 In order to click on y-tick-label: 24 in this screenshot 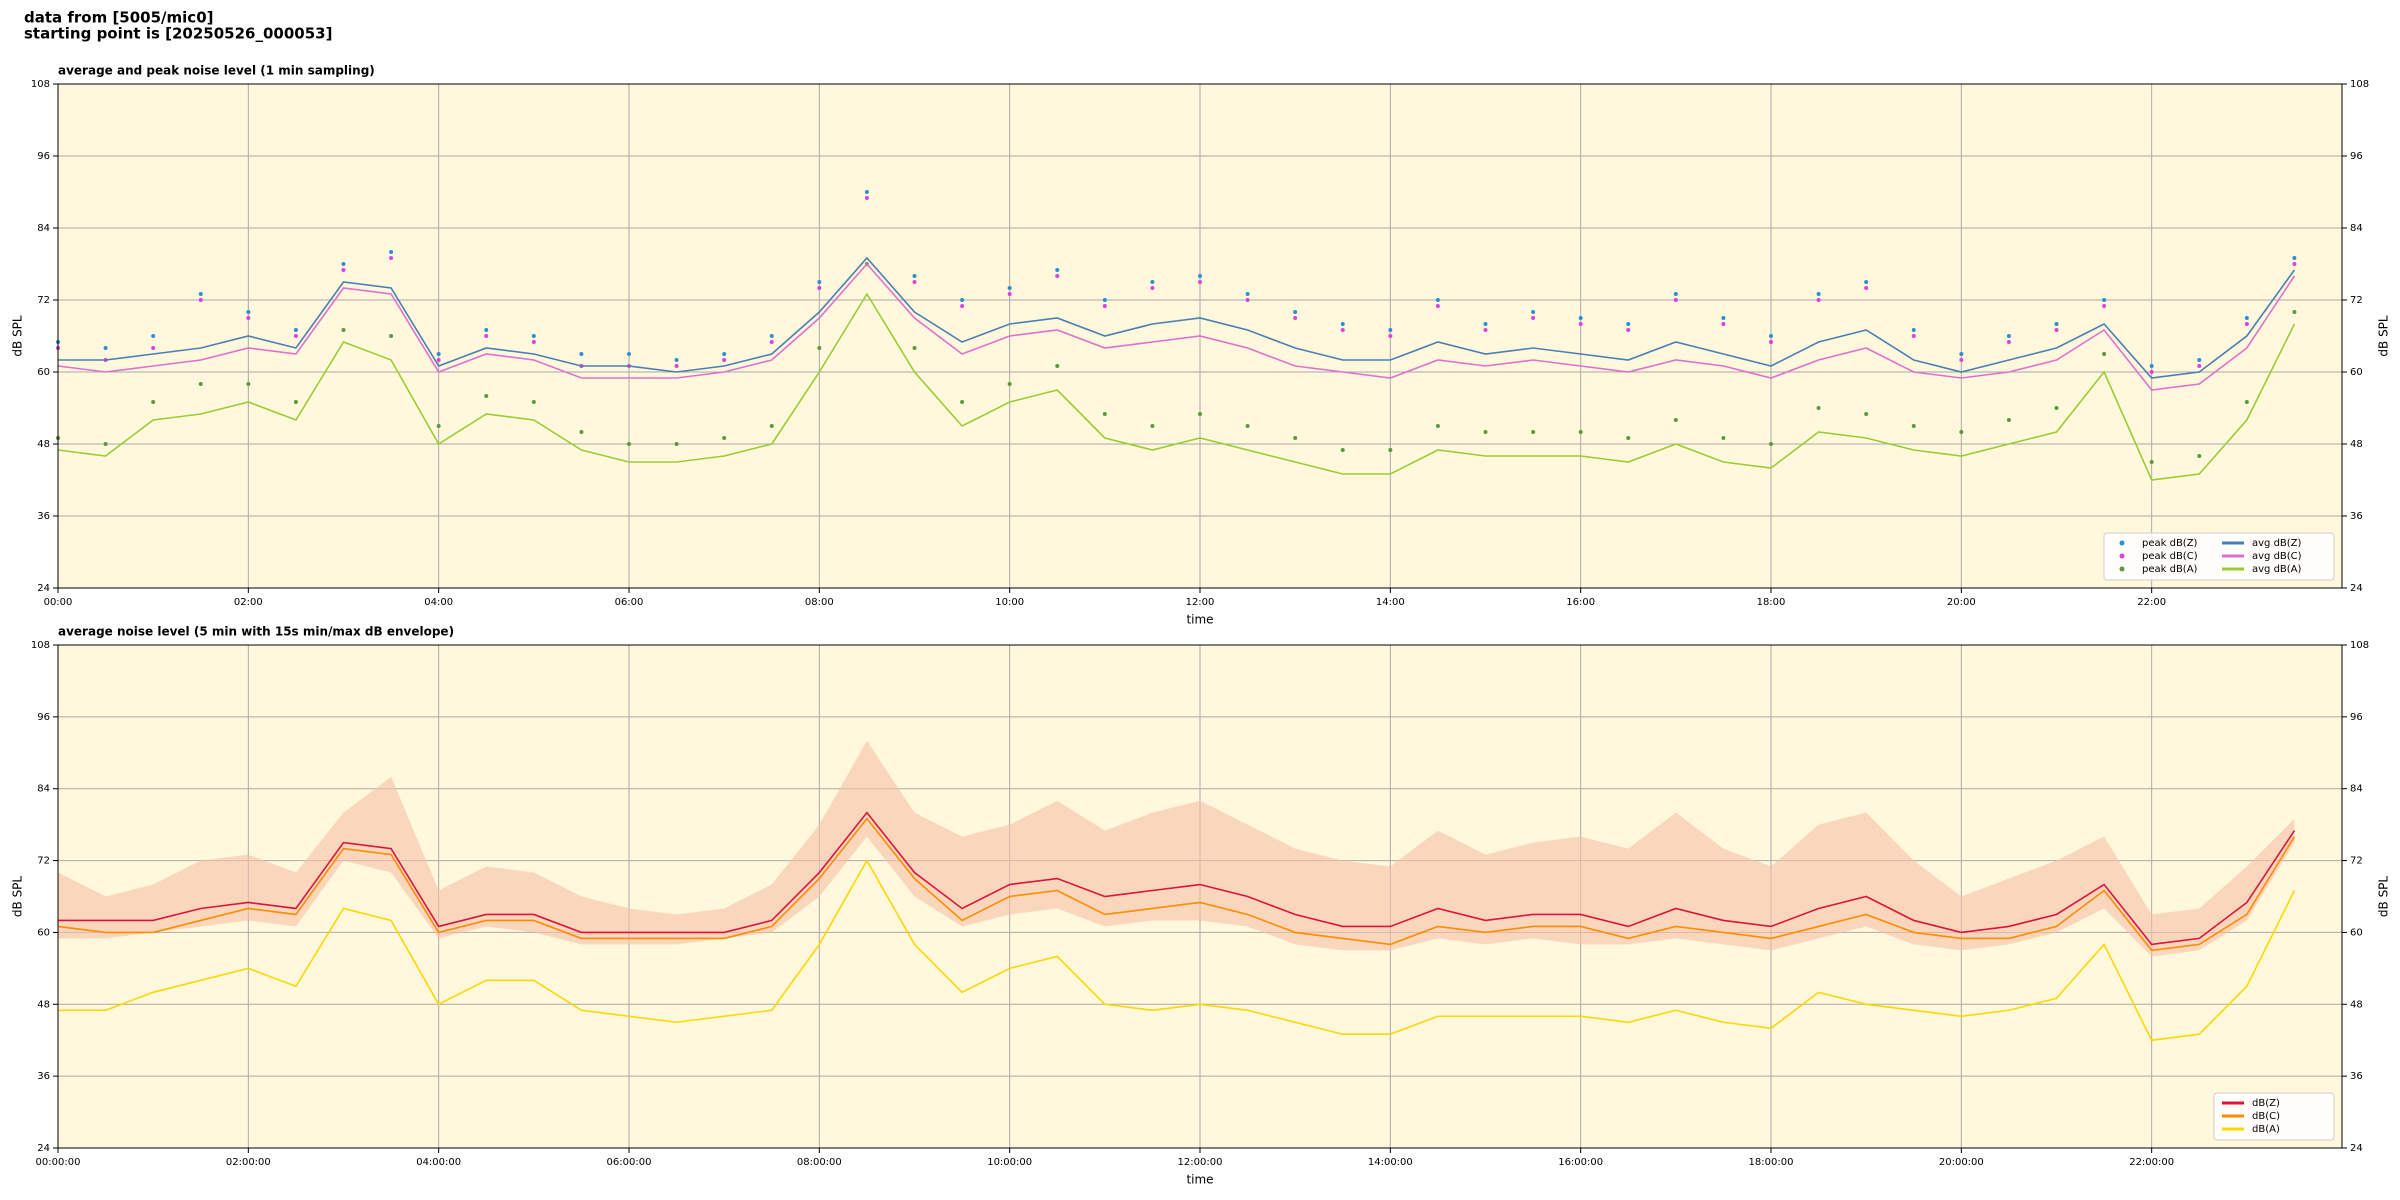, I will do `click(43, 588)`.